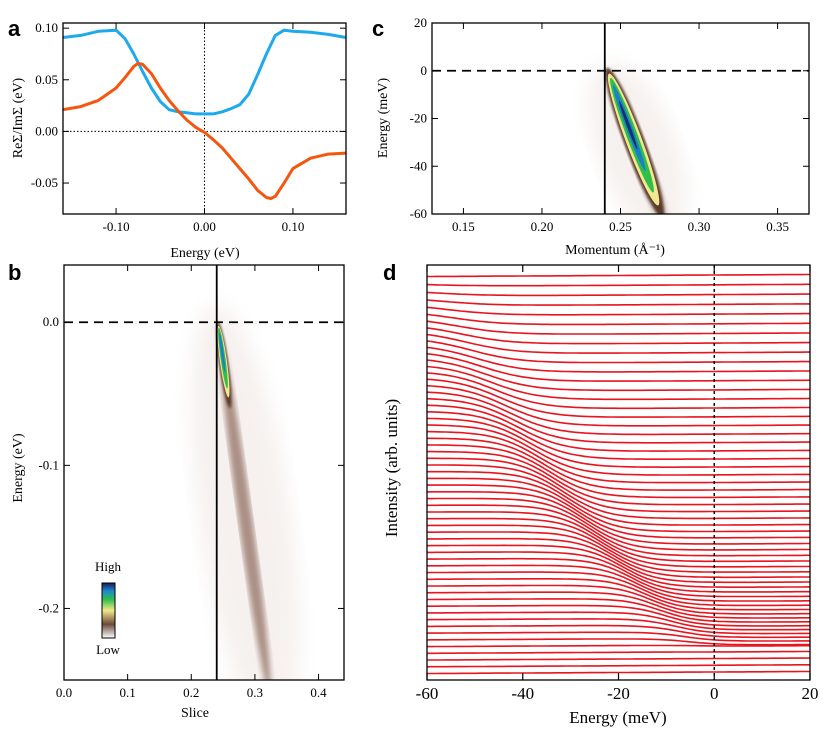 The image size is (830, 734). I want to click on panel-label-c: c, so click(378, 28).